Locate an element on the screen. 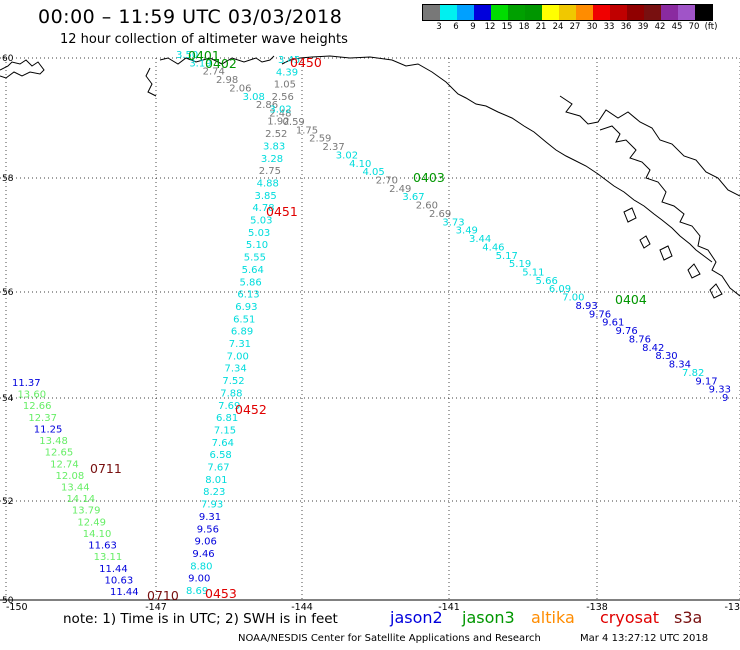 This screenshot has width=740, height=650. wave-height-value: 2.37 is located at coordinates (333, 147).